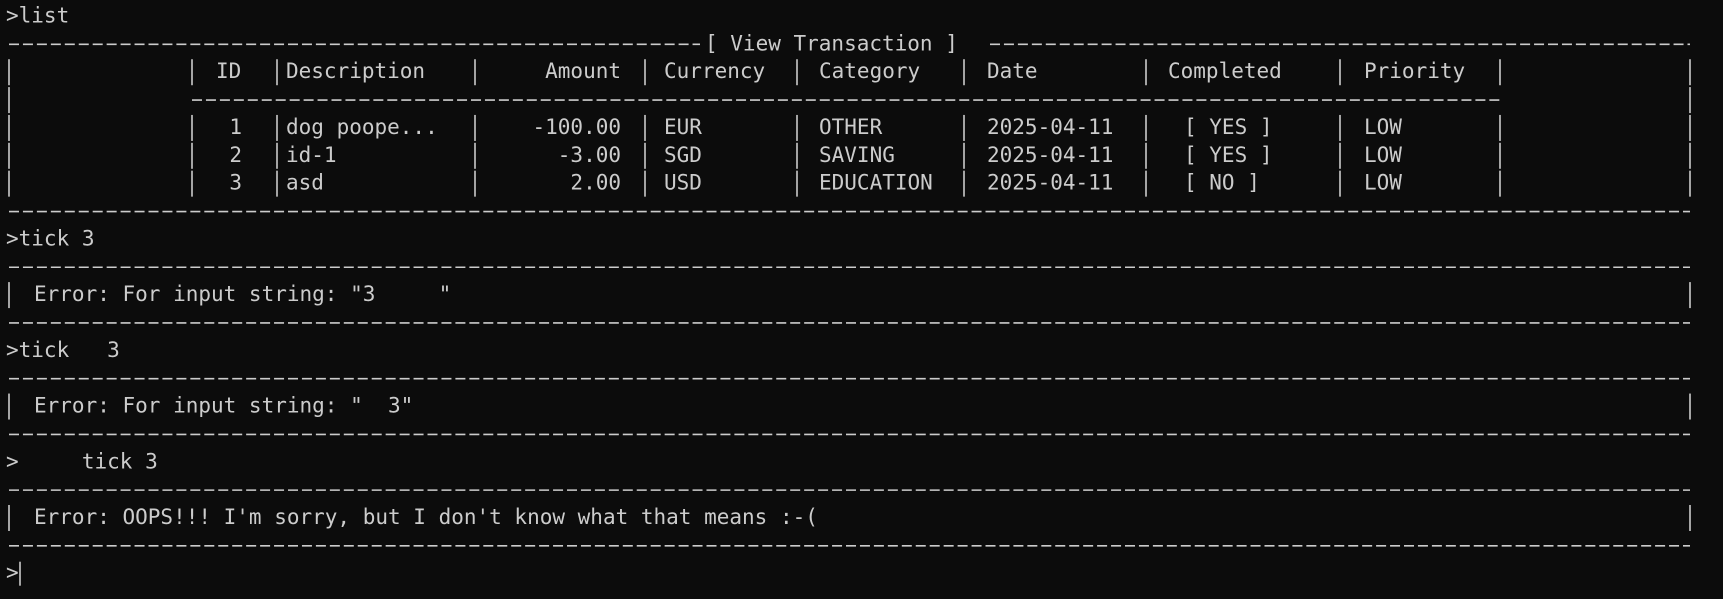  Describe the element at coordinates (305, 183) in the screenshot. I see `table-cell: asd` at that location.